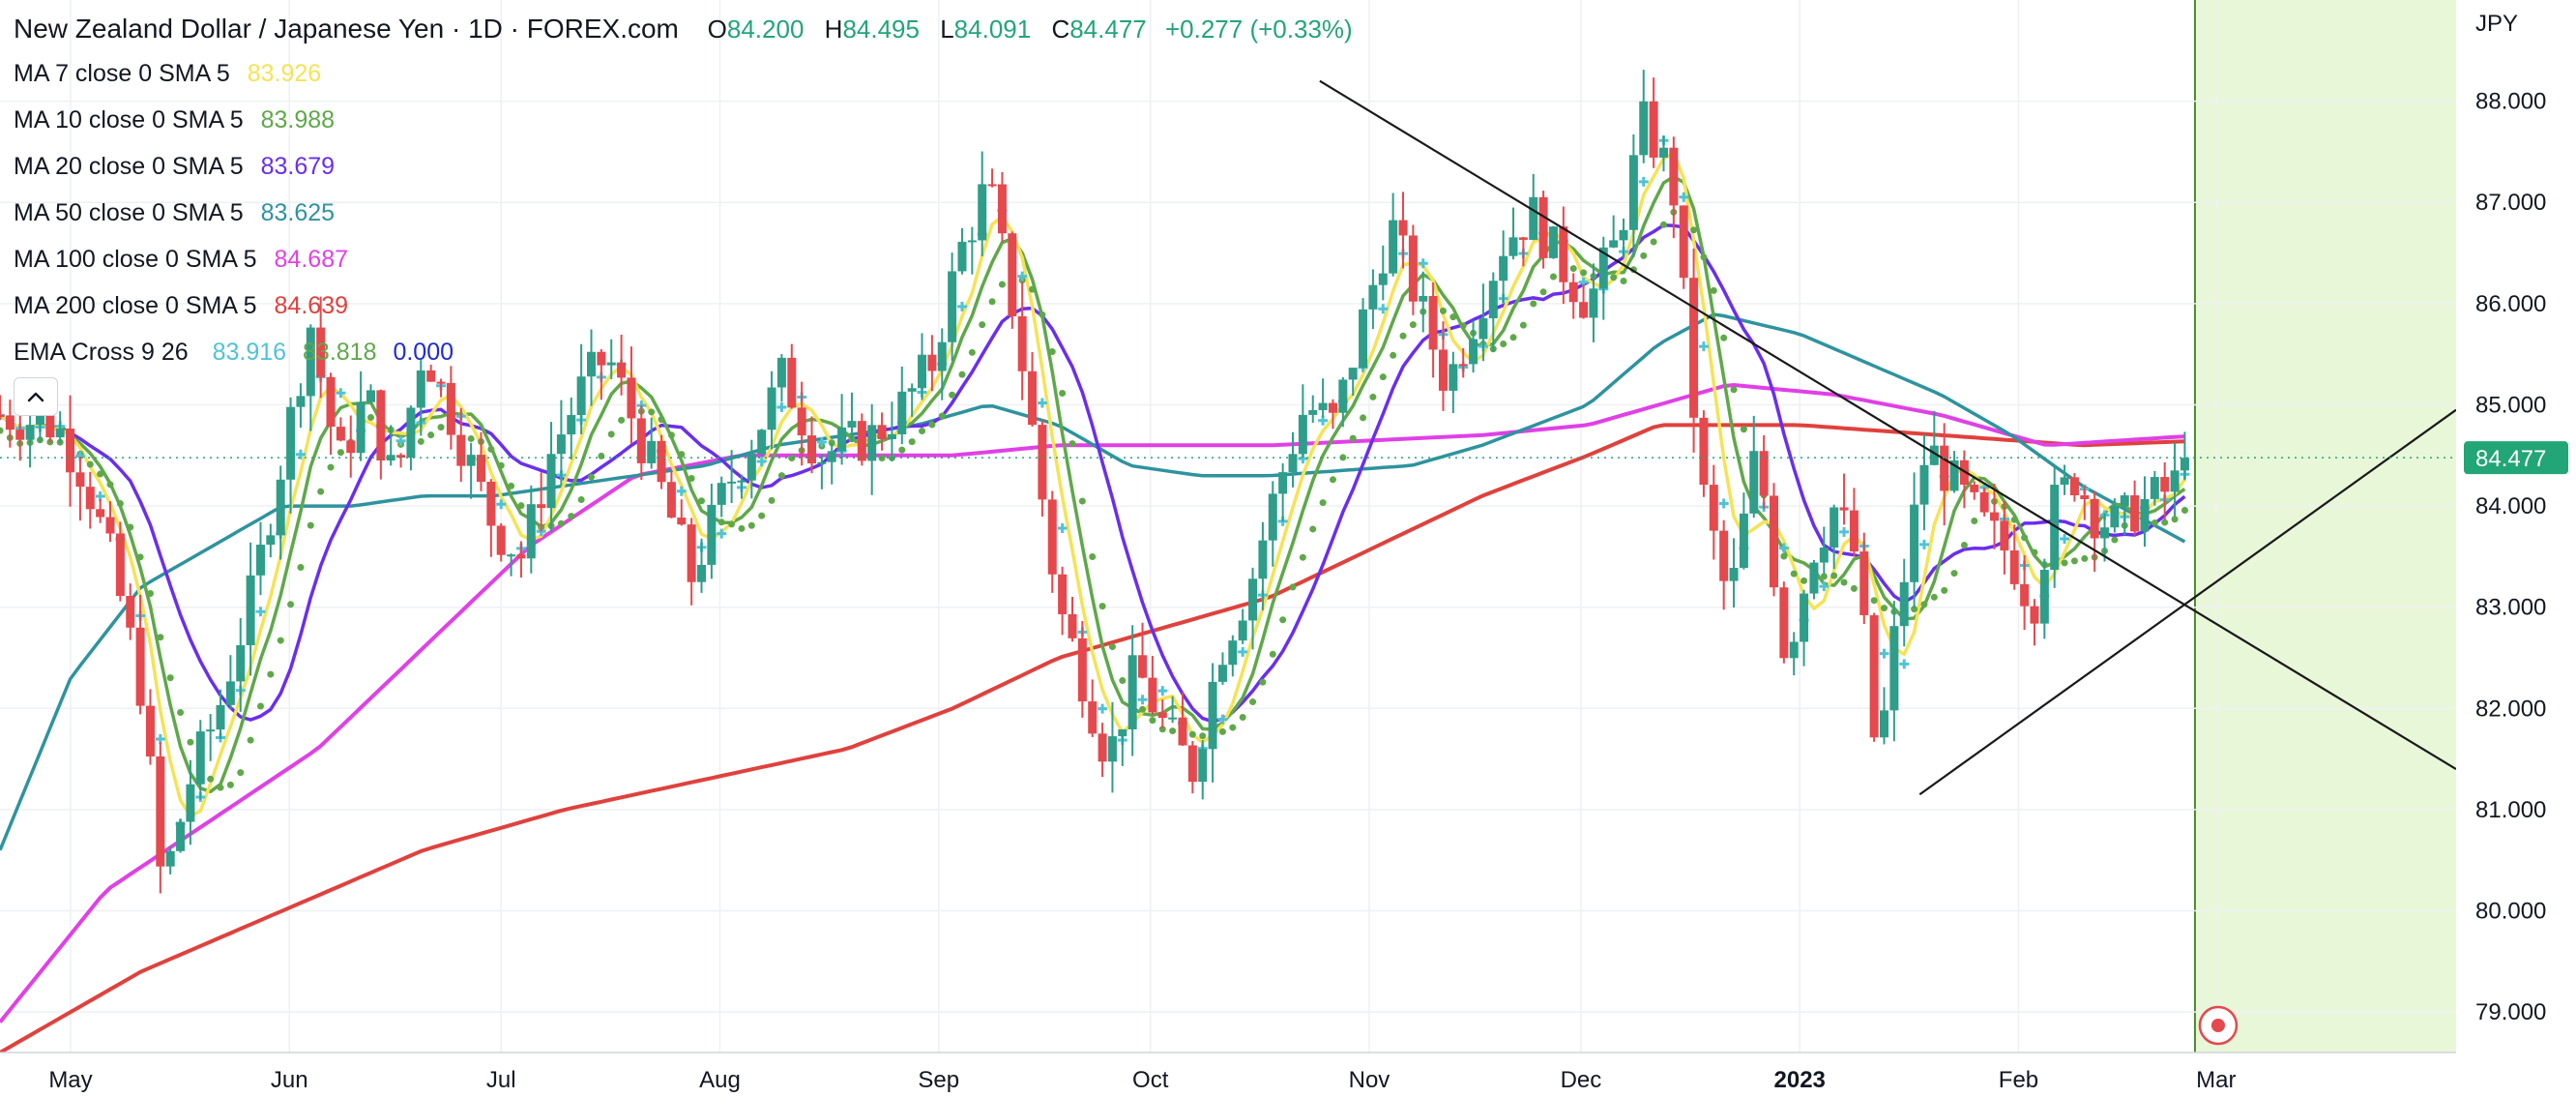 The image size is (2576, 1097). Describe the element at coordinates (2510, 608) in the screenshot. I see `price-tick-label: 83.000` at that location.